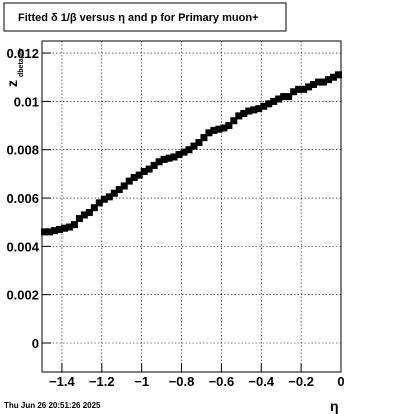 The image size is (400, 414). What do you see at coordinates (261, 381) in the screenshot?
I see `x-tick-label: −0.4` at bounding box center [261, 381].